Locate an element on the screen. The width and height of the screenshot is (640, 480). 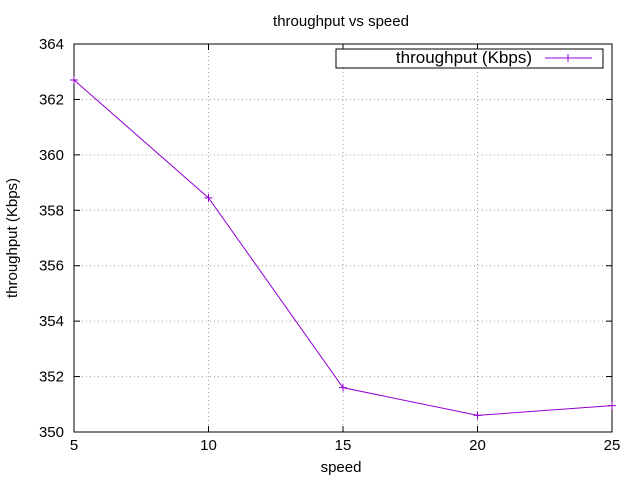
x-tick-label: 15 is located at coordinates (343, 445).